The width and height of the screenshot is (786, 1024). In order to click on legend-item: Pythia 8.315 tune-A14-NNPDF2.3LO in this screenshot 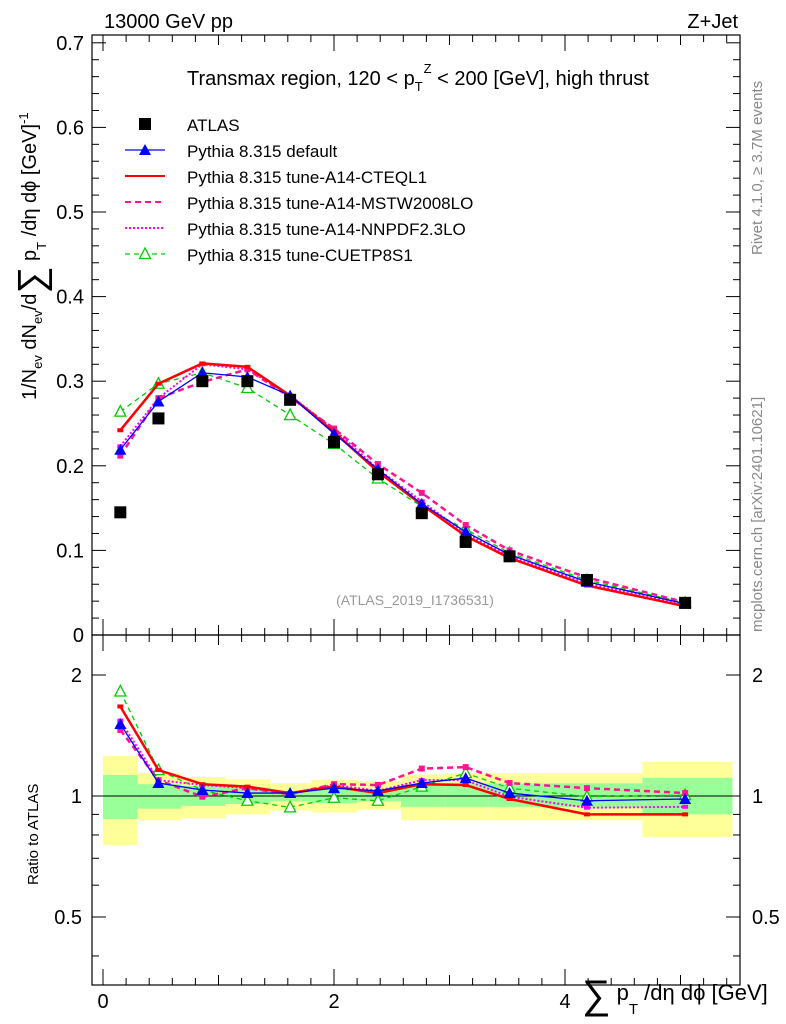, I will do `click(295, 229)`.